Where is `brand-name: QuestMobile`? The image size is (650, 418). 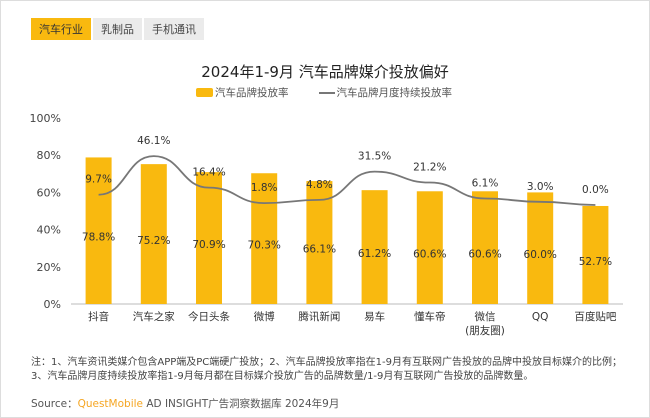 brand-name: QuestMobile is located at coordinates (110, 404).